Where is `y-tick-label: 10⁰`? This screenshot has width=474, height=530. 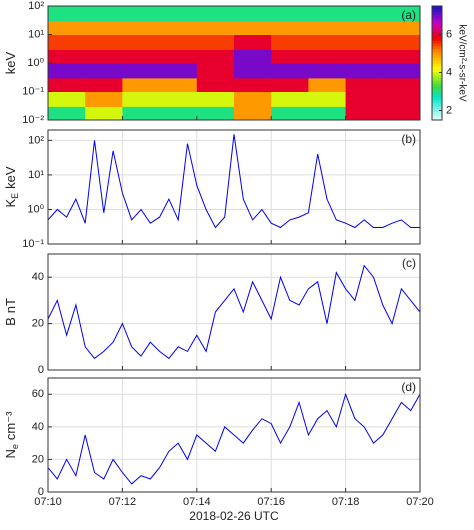
y-tick-label: 10⁰ is located at coordinates (35, 209).